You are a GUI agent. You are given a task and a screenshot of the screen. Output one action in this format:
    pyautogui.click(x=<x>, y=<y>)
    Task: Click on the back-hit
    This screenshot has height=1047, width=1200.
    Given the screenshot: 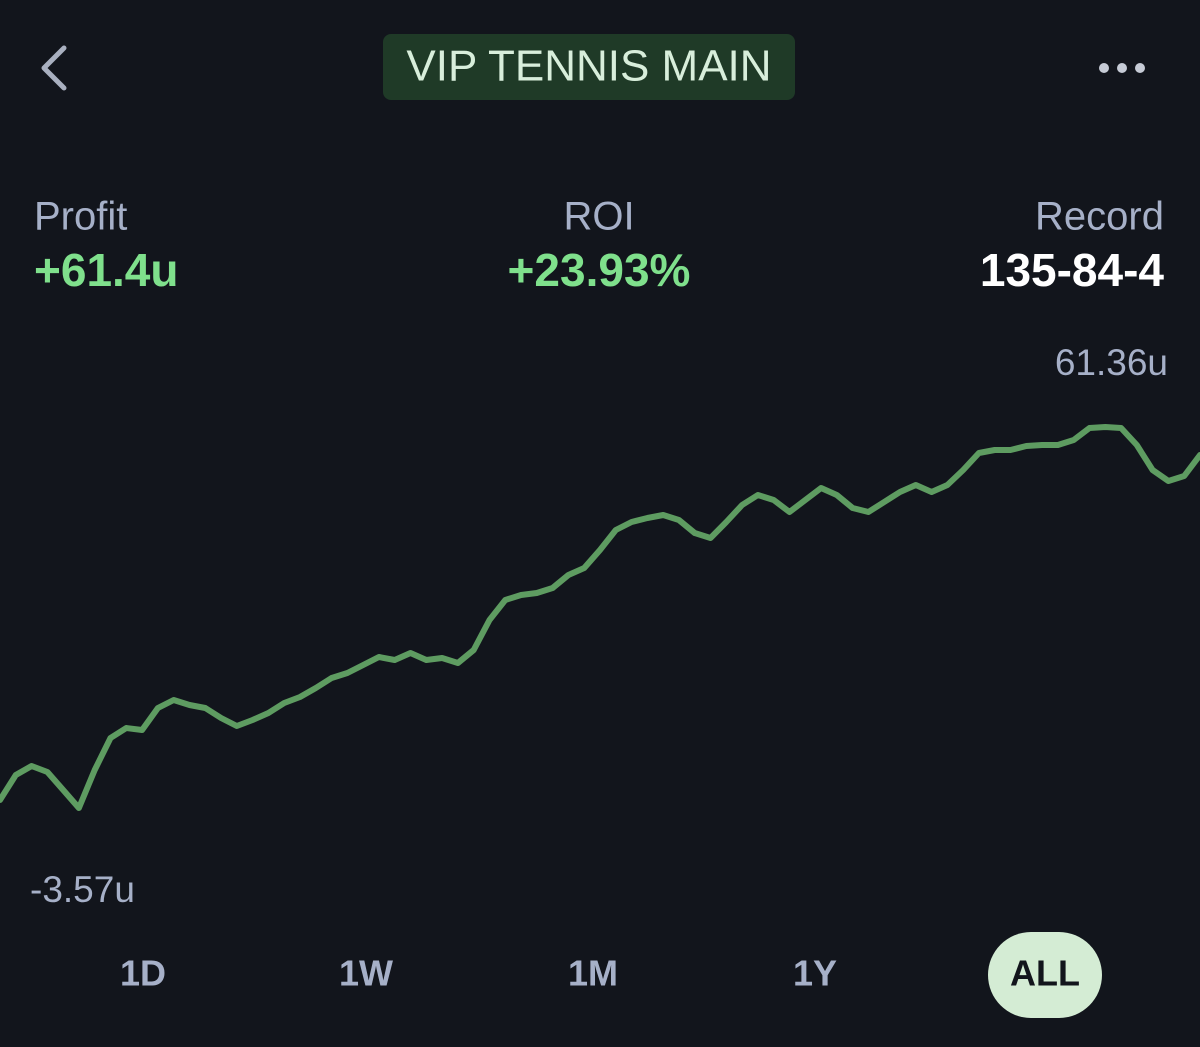 What is the action you would take?
    pyautogui.click(x=55, y=68)
    